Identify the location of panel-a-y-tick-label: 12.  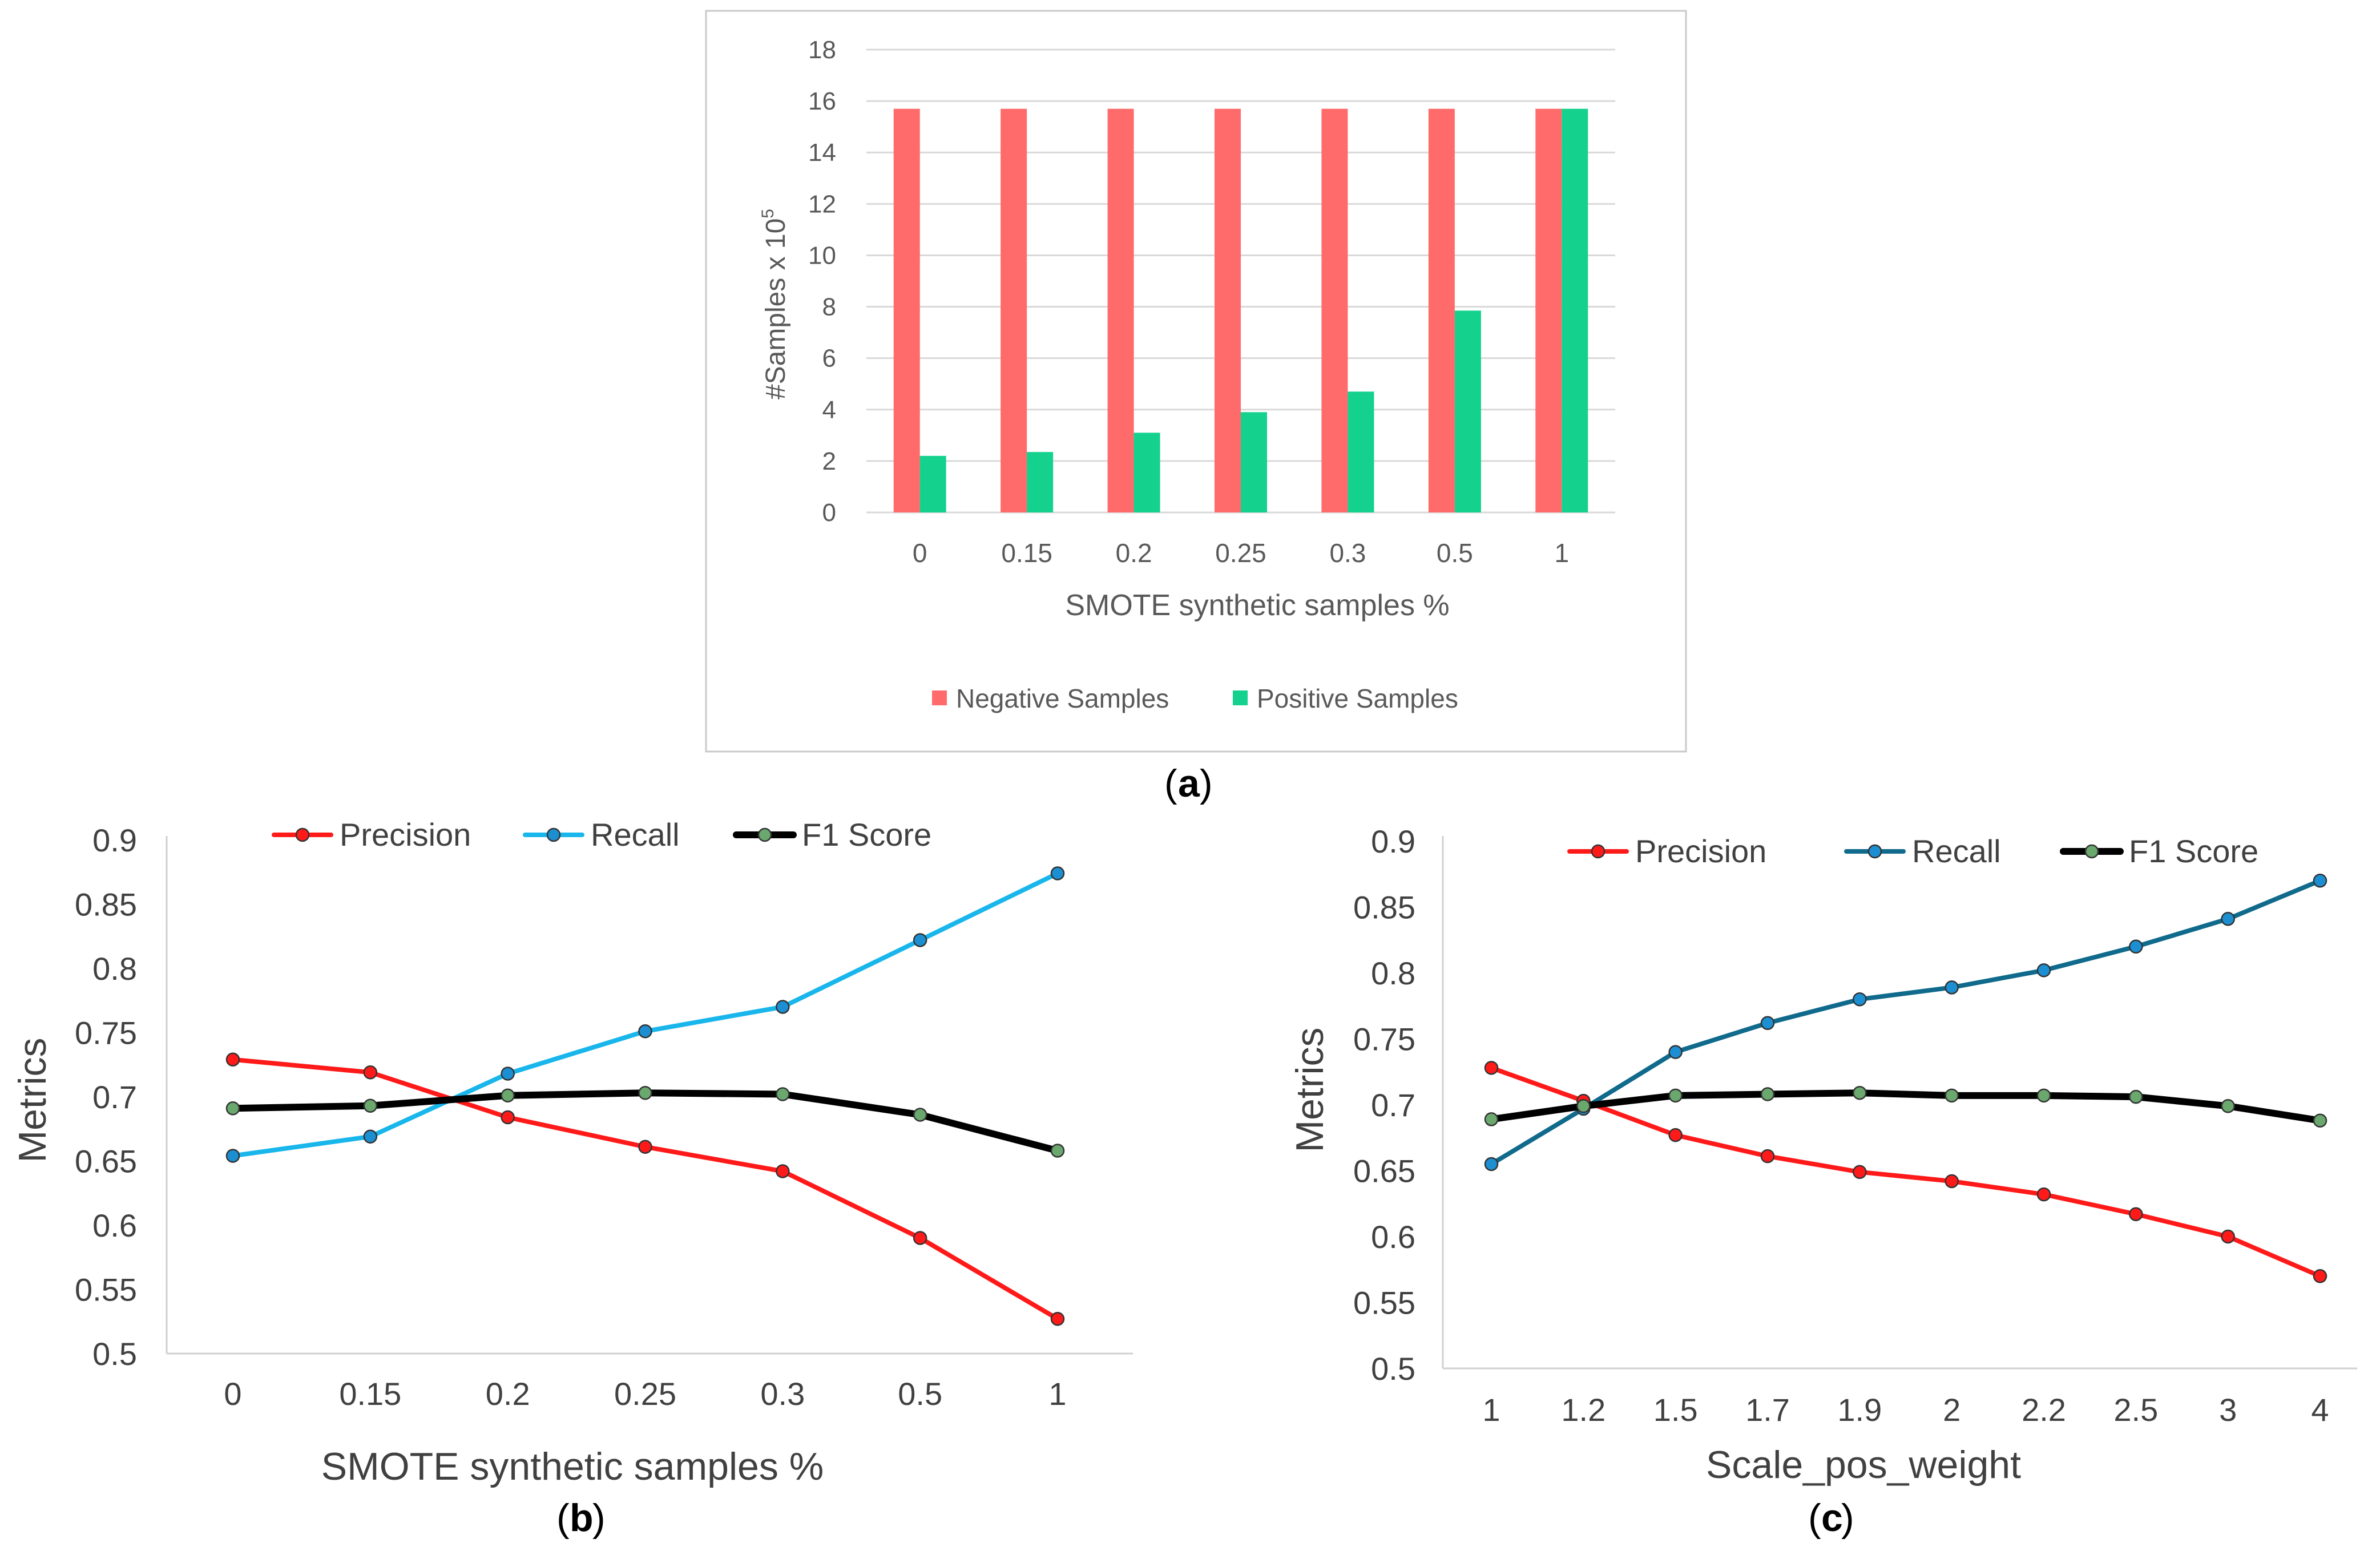
(822, 204).